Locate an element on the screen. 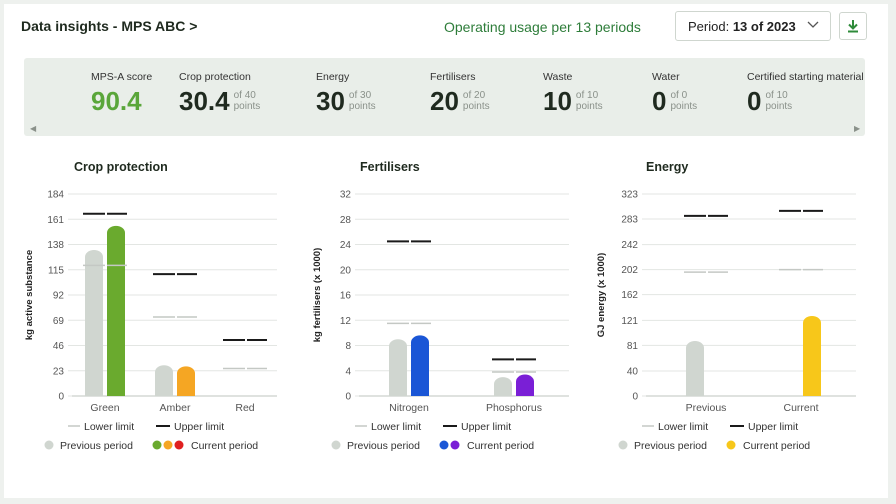 The image size is (896, 504). y-tick-label: 4 is located at coordinates (348, 371).